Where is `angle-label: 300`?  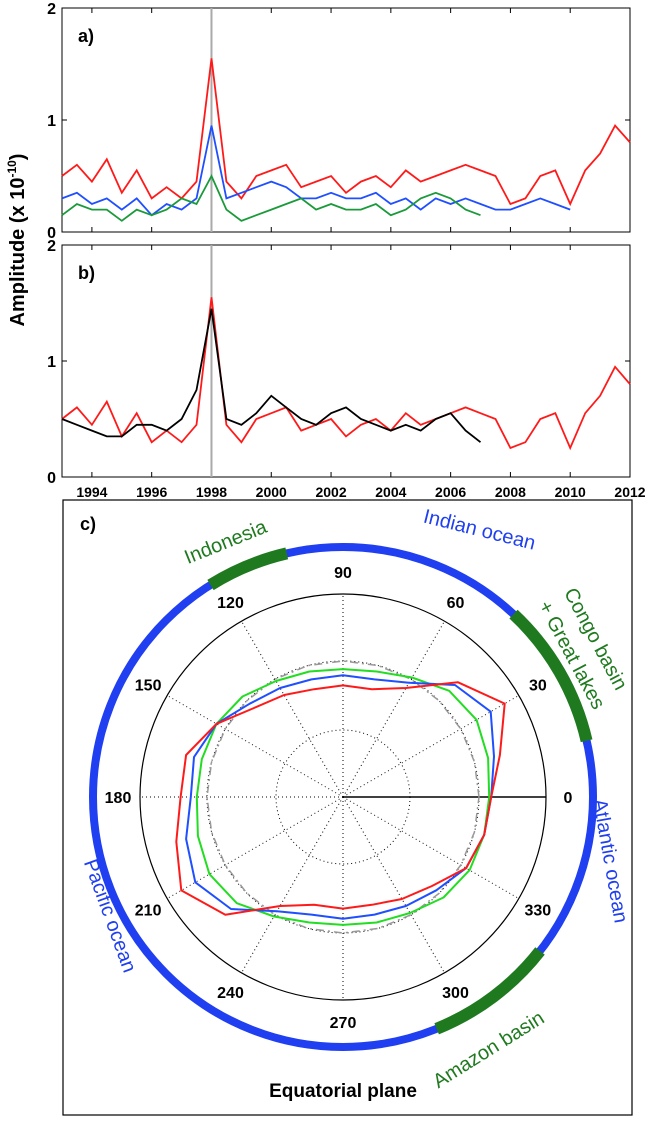
angle-label: 300 is located at coordinates (455, 993).